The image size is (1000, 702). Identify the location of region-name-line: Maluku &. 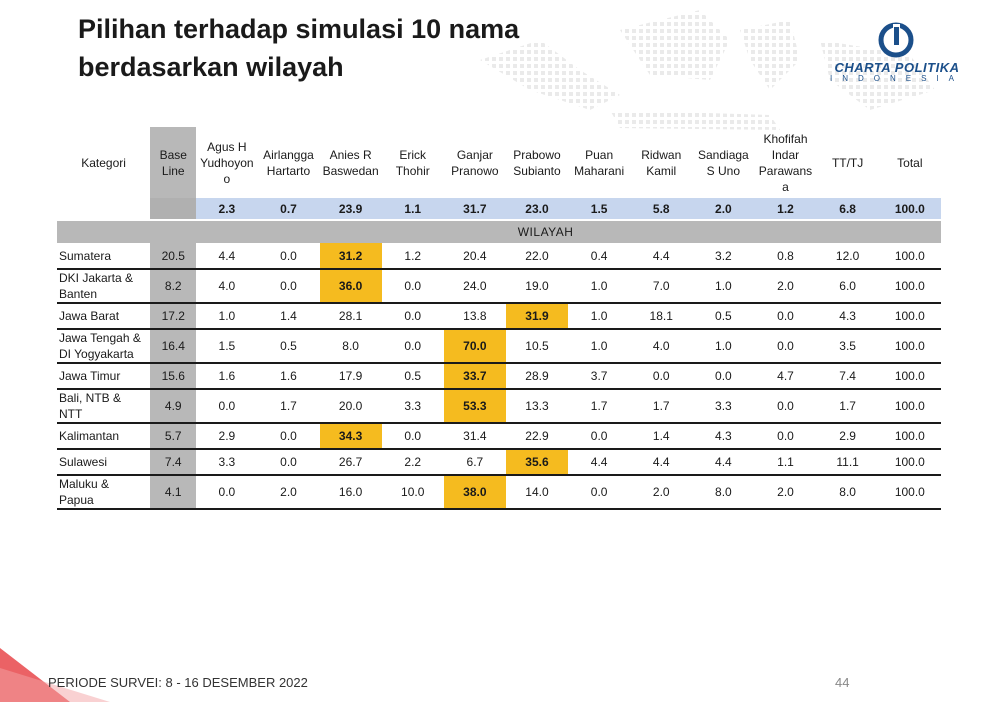
(84, 484).